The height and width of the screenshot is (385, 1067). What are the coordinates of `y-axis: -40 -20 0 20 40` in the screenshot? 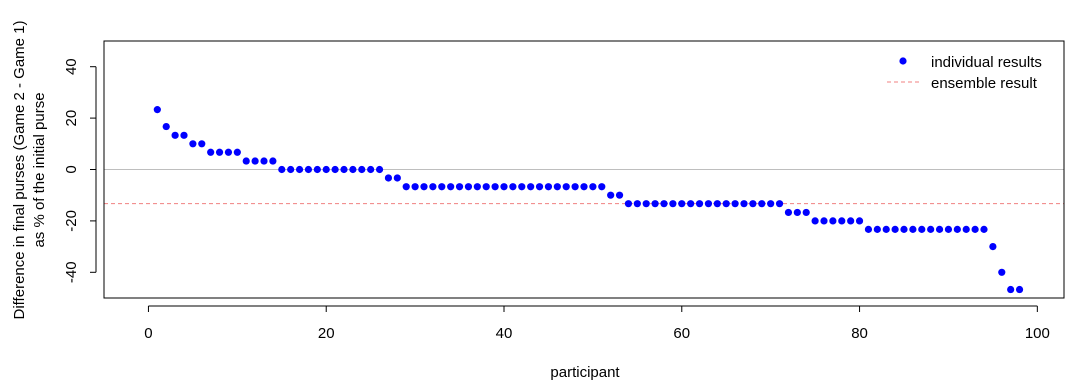 It's located at (80, 170).